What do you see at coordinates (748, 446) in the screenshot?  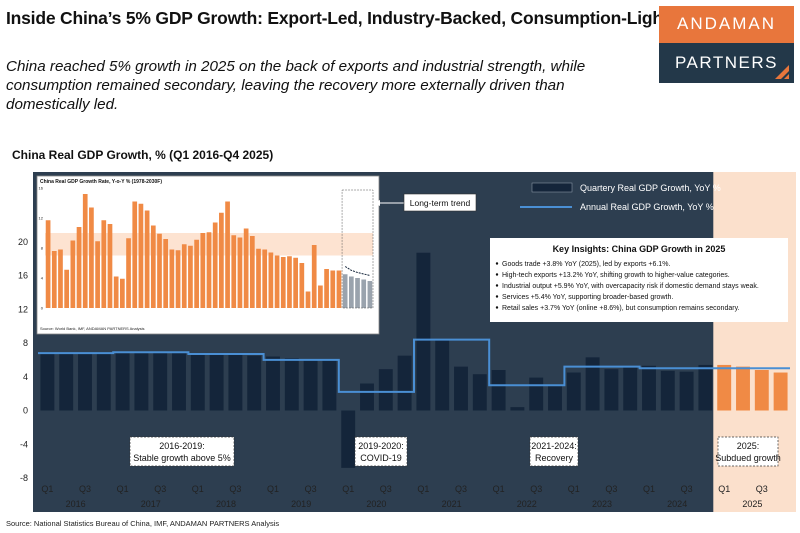 I see `era-label-line1: 2025:` at bounding box center [748, 446].